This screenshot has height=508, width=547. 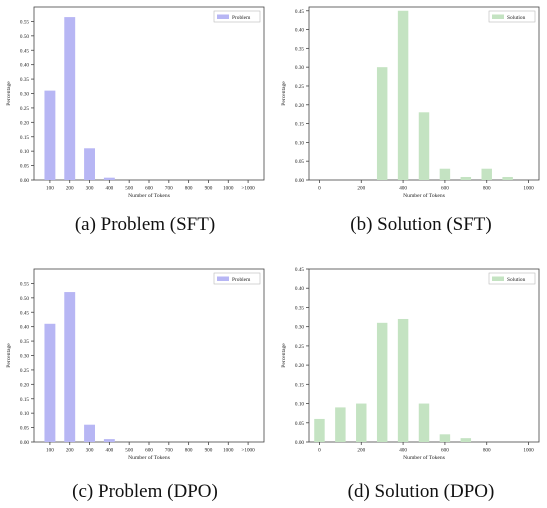 What do you see at coordinates (169, 451) in the screenshot?
I see `x-tick-label: 700` at bounding box center [169, 451].